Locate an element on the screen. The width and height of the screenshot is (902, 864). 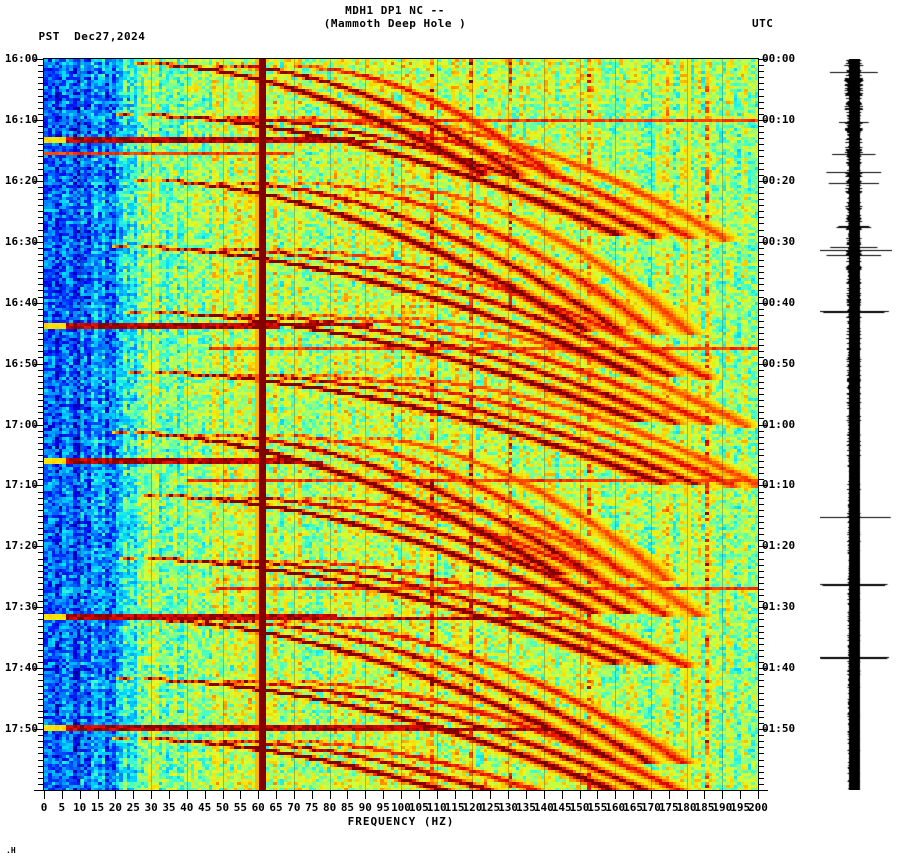
waveform-trace-canvas is located at coordinates (856, 424).